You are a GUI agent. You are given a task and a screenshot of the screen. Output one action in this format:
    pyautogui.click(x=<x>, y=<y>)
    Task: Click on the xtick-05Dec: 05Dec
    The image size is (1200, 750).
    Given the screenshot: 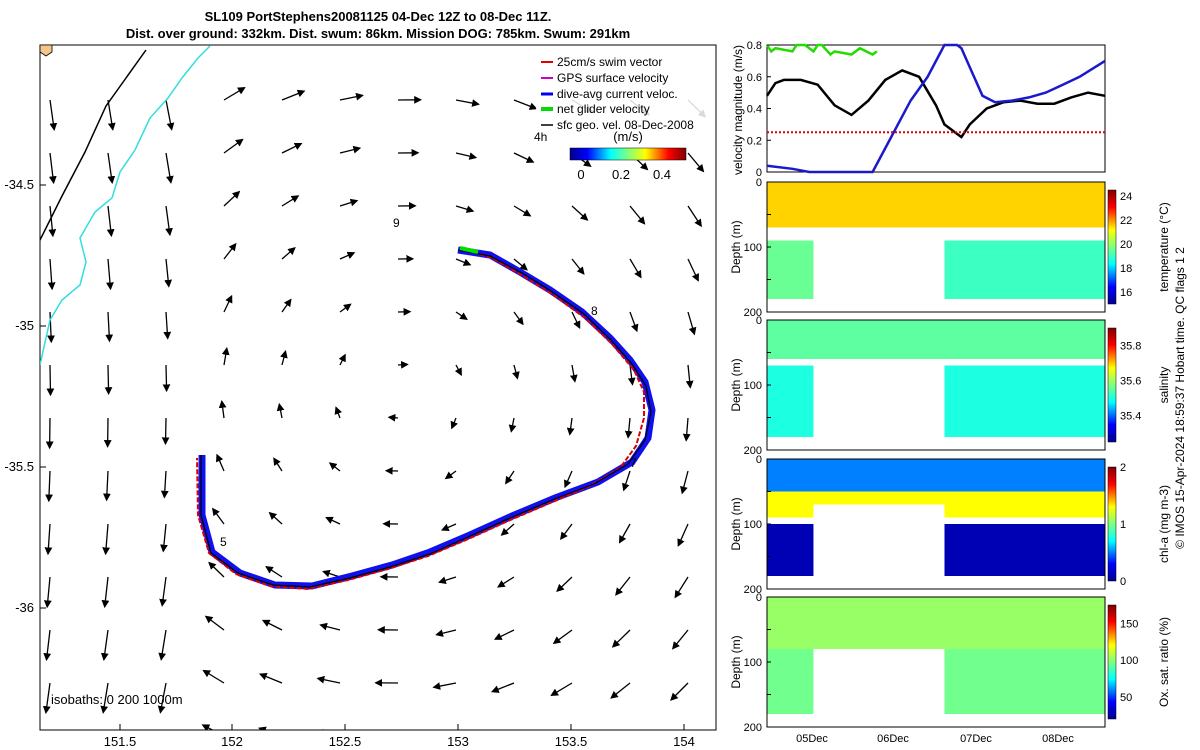 What is the action you would take?
    pyautogui.click(x=812, y=739)
    